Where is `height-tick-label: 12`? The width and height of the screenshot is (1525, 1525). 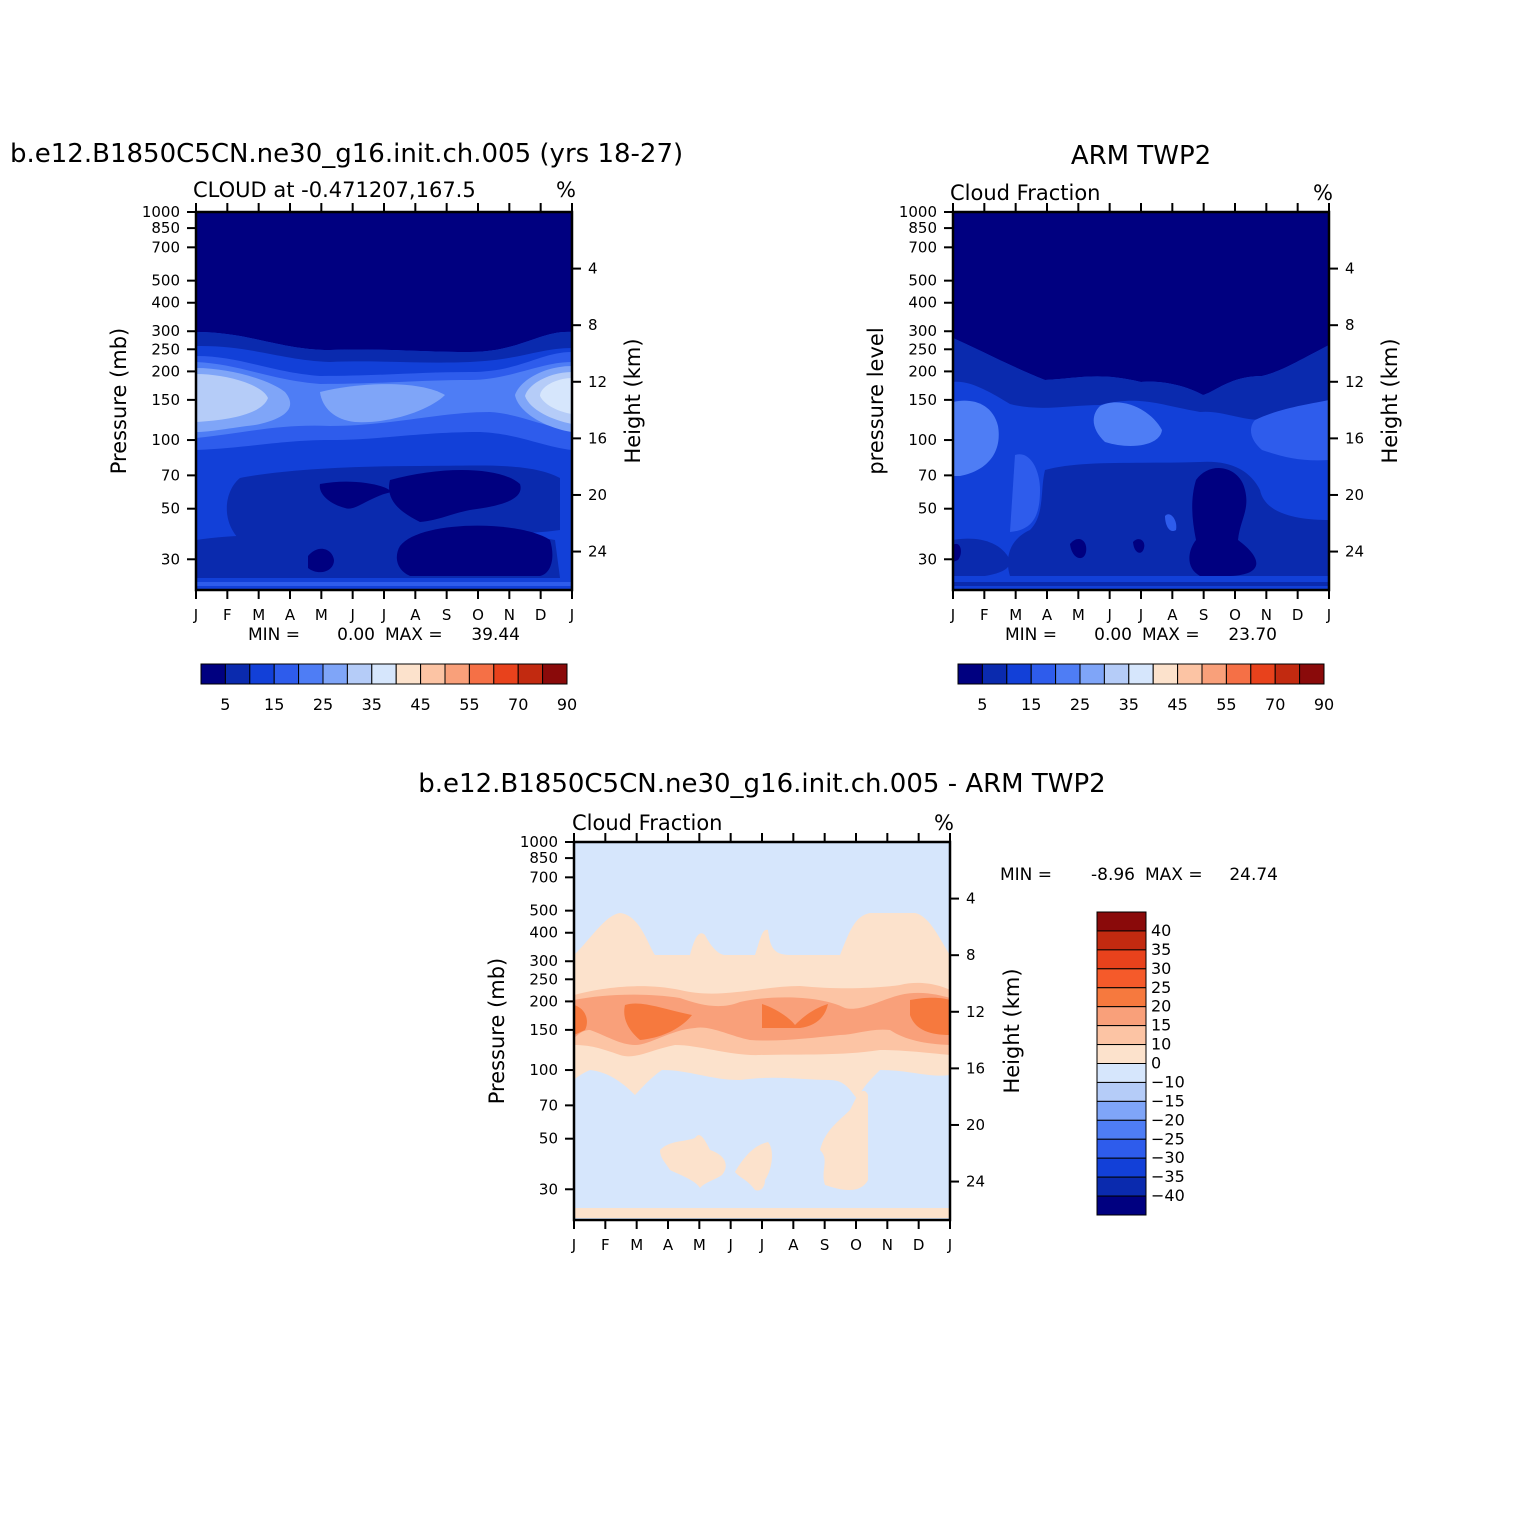
height-tick-label: 12 is located at coordinates (597, 382).